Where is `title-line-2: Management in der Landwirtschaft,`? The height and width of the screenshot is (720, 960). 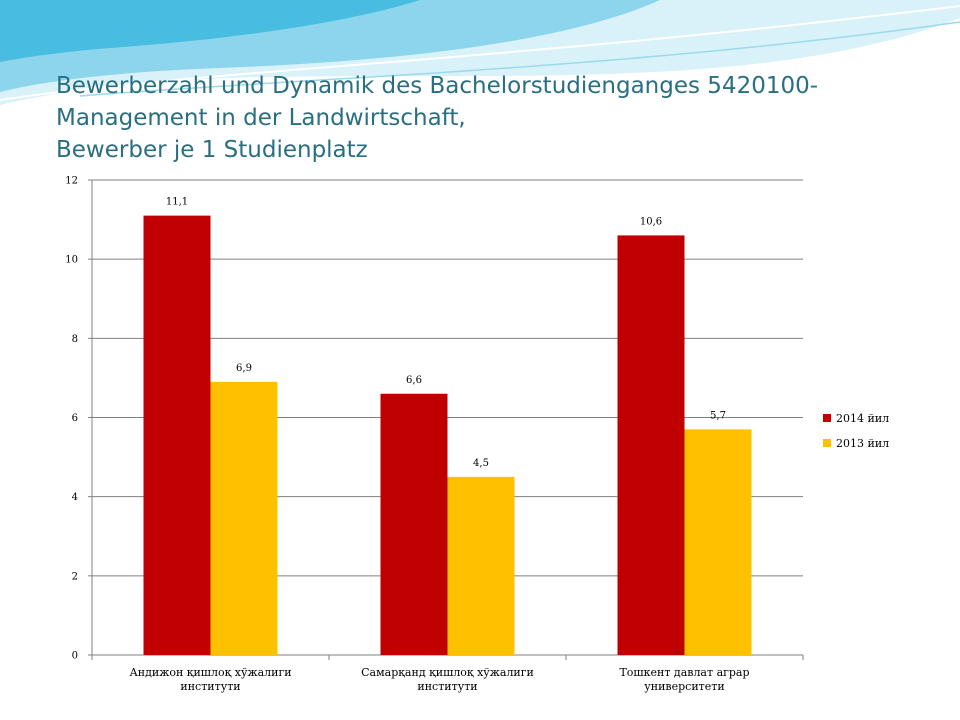
title-line-2: Management in der Landwirtschaft, is located at coordinates (261, 118).